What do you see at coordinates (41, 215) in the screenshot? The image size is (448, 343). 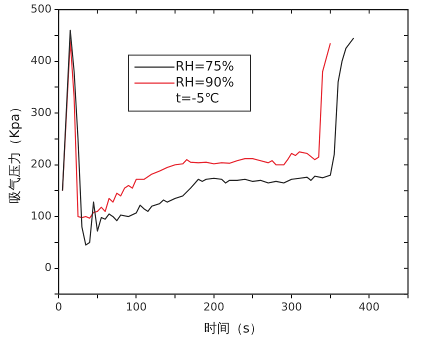 I see `y-tick-label: 100` at bounding box center [41, 215].